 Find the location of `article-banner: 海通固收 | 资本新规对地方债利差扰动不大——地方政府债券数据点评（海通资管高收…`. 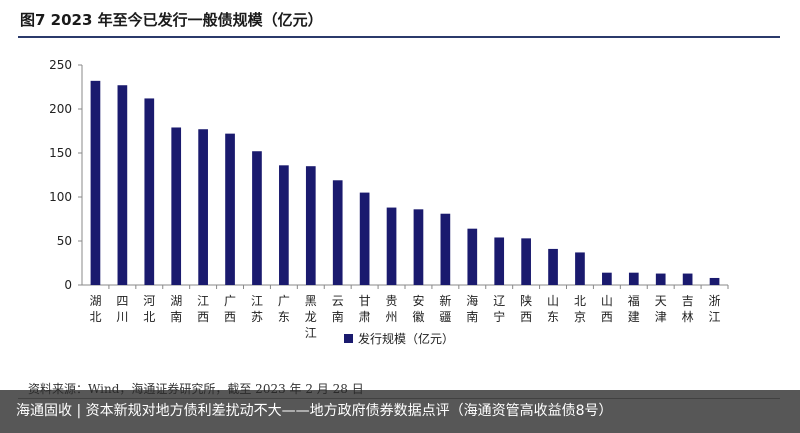

article-banner: 海通固收 | 资本新规对地方债利差扰动不大——地方政府债券数据点评（海通资管高收… is located at coordinates (400, 411).